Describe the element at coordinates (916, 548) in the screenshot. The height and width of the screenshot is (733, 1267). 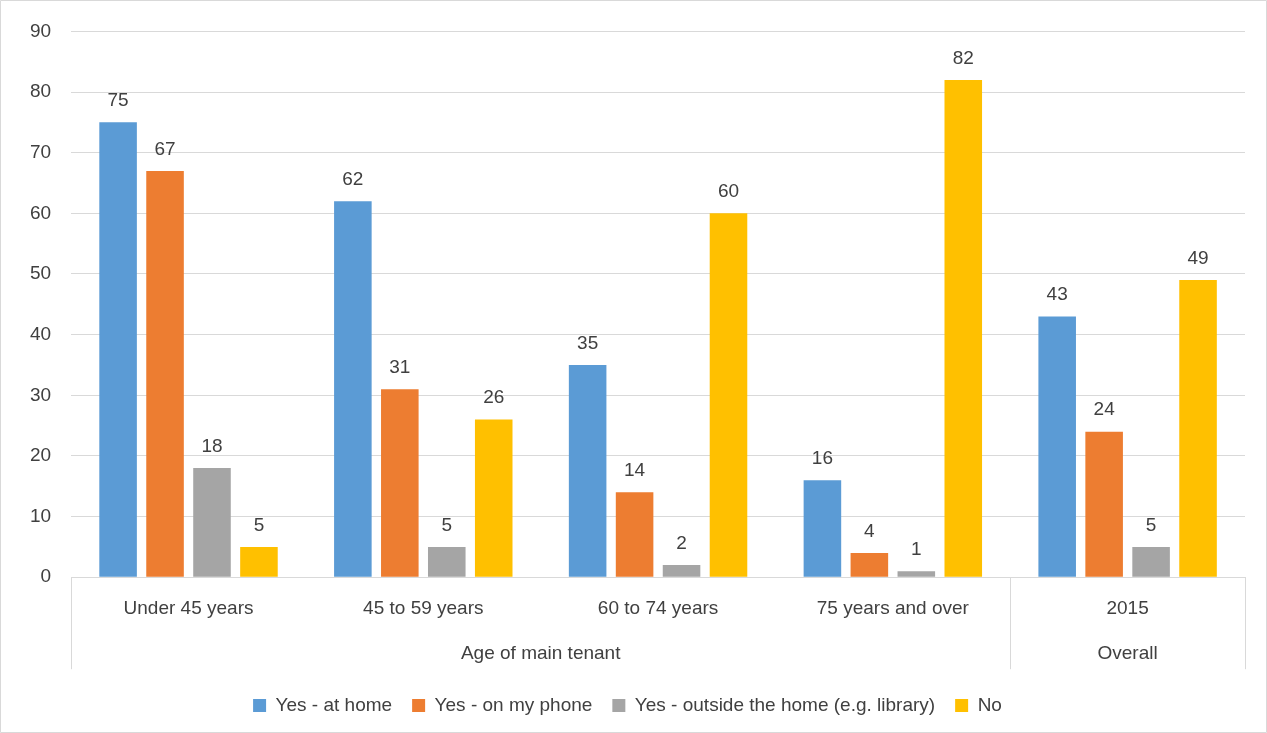
I see `data-label: 1` at that location.